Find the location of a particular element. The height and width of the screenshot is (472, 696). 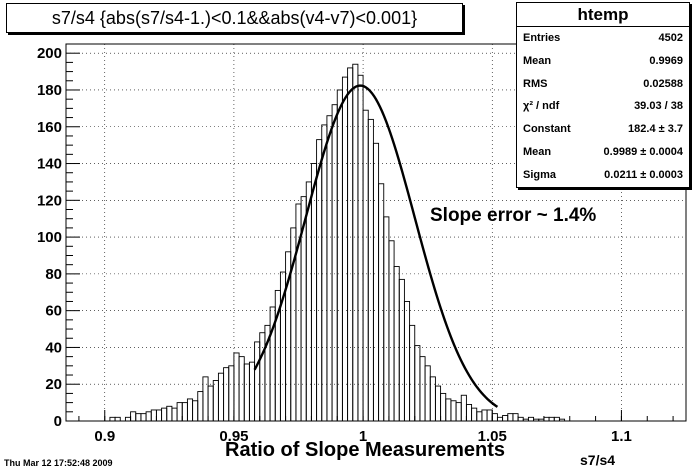

stats-value: 0.02588 is located at coordinates (663, 83).